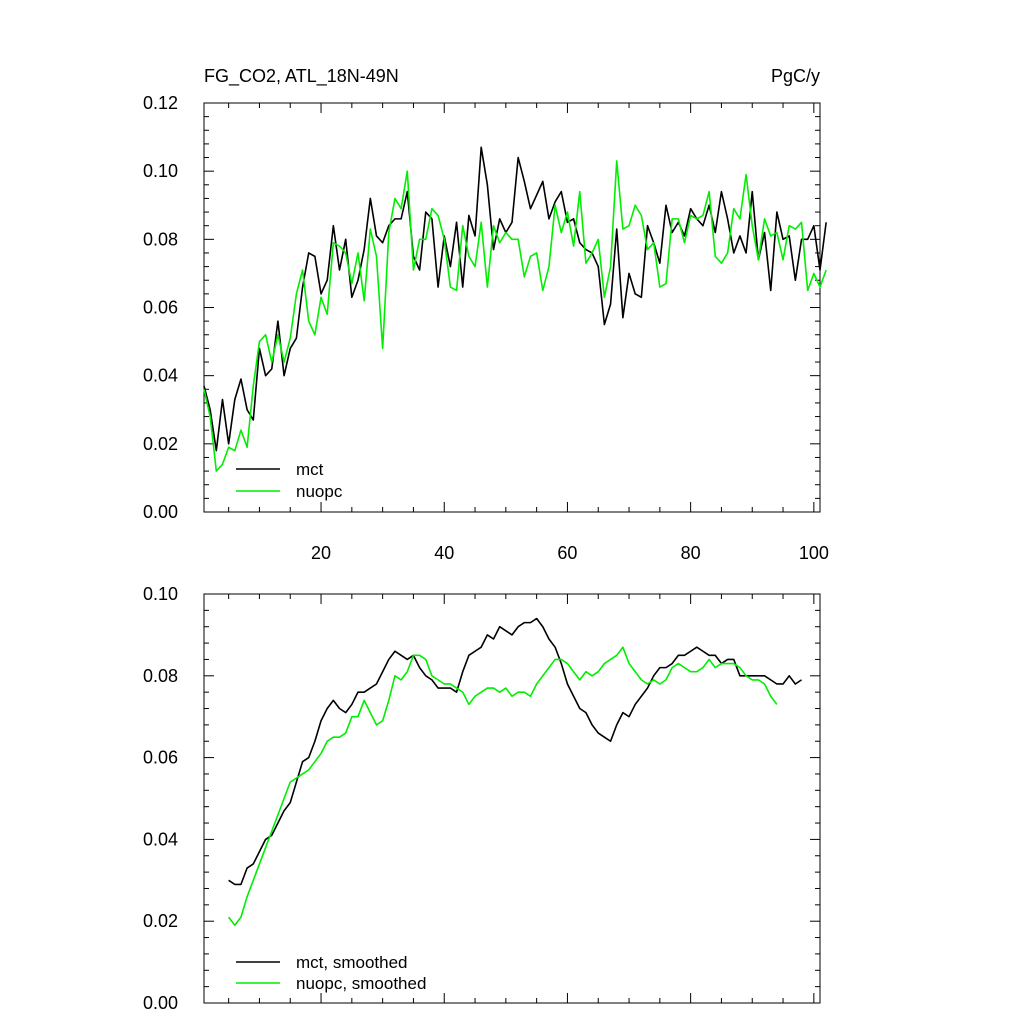 This screenshot has height=1024, width=1024. Describe the element at coordinates (515, 751) in the screenshot. I see `bottom-series-mct-smoothed` at that location.